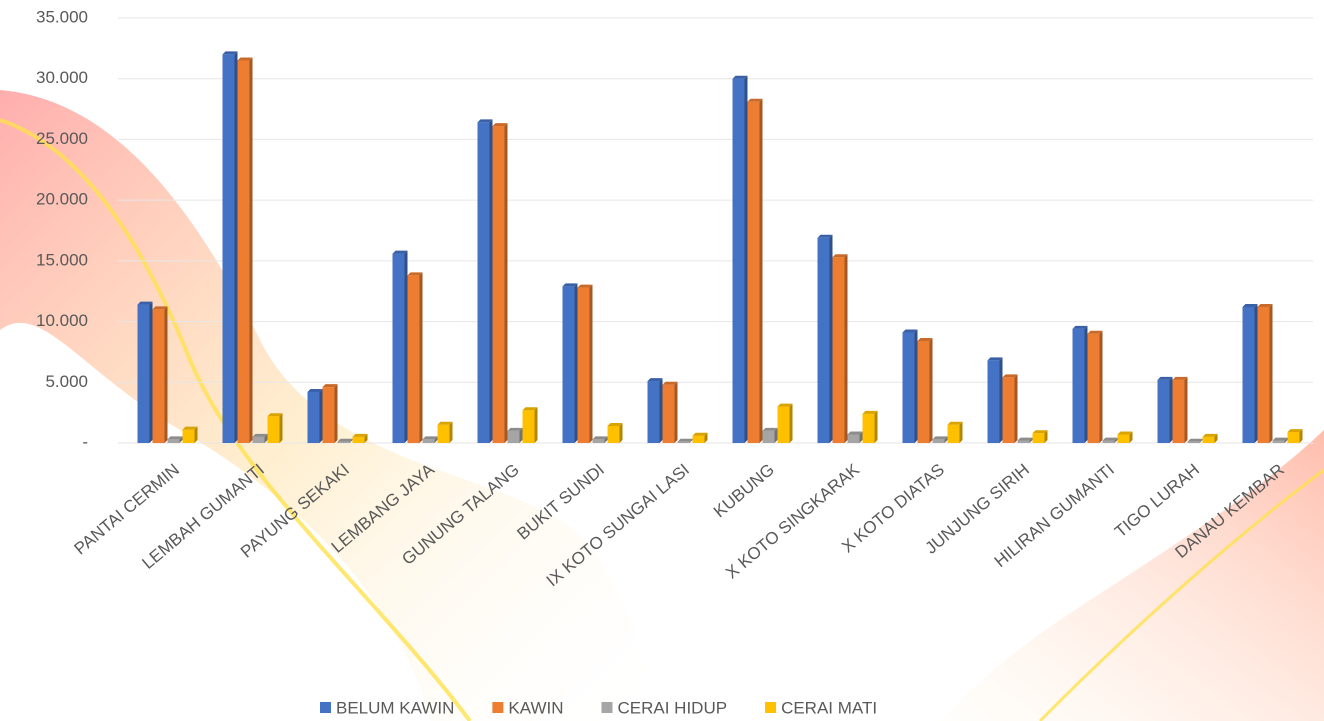  Describe the element at coordinates (62, 259) in the screenshot. I see `y-tick-label: 15.000` at that location.